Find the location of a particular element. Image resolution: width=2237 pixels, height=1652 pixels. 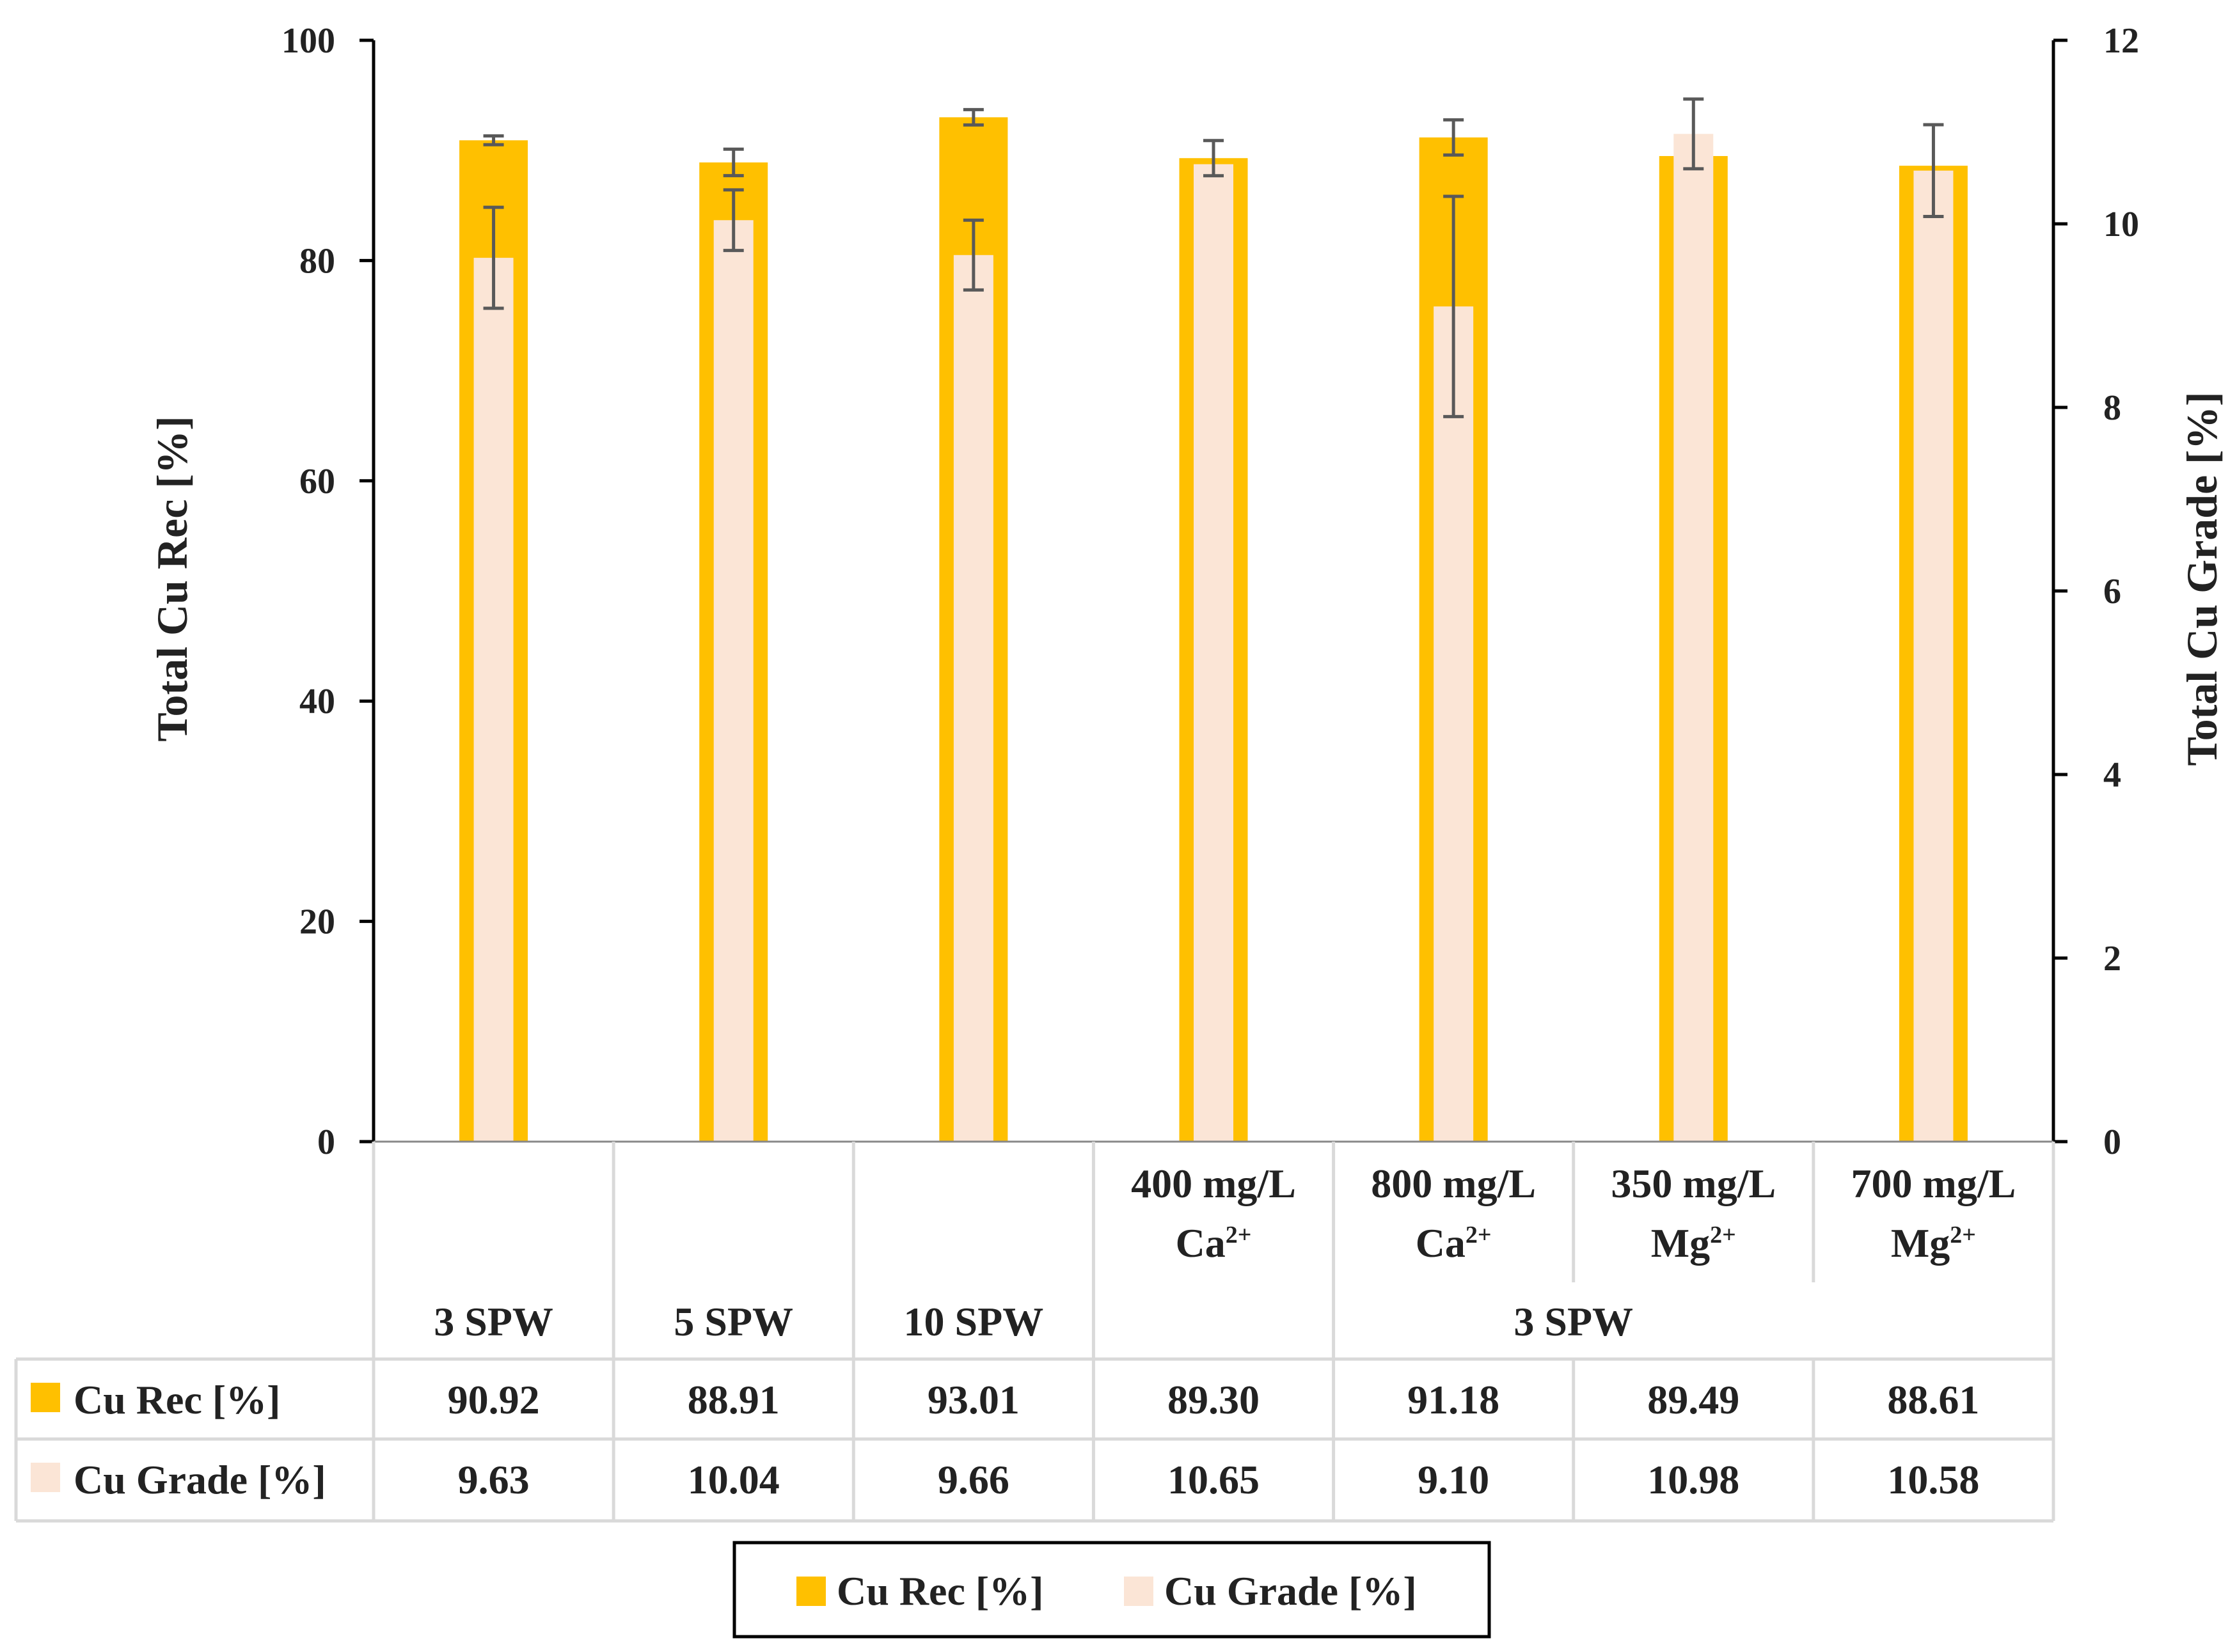

y-tick-label-right: 6 is located at coordinates (2112, 591).